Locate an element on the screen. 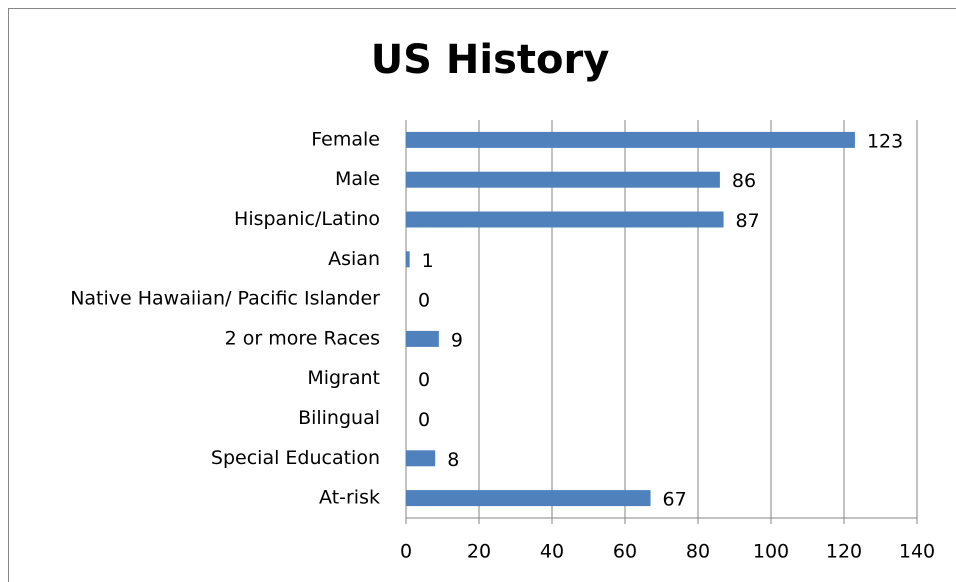 The image size is (956, 582). data-label: 9 is located at coordinates (457, 340).